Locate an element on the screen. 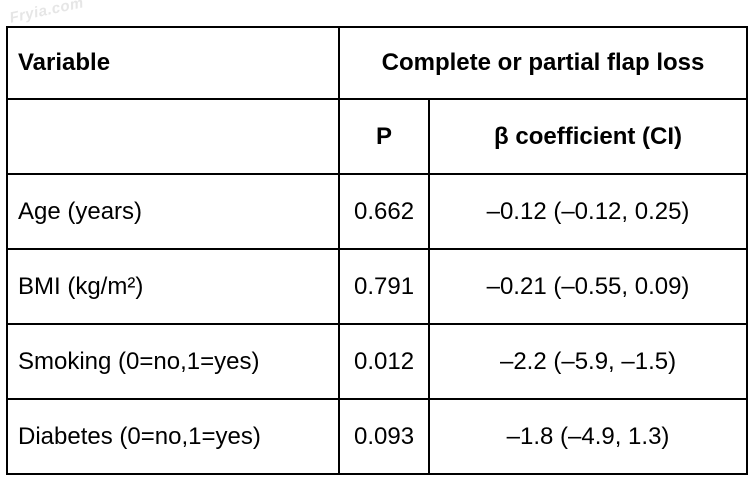 The height and width of the screenshot is (491, 755). beta-cell: –1.8 (–4.9, 1.3) is located at coordinates (588, 436).